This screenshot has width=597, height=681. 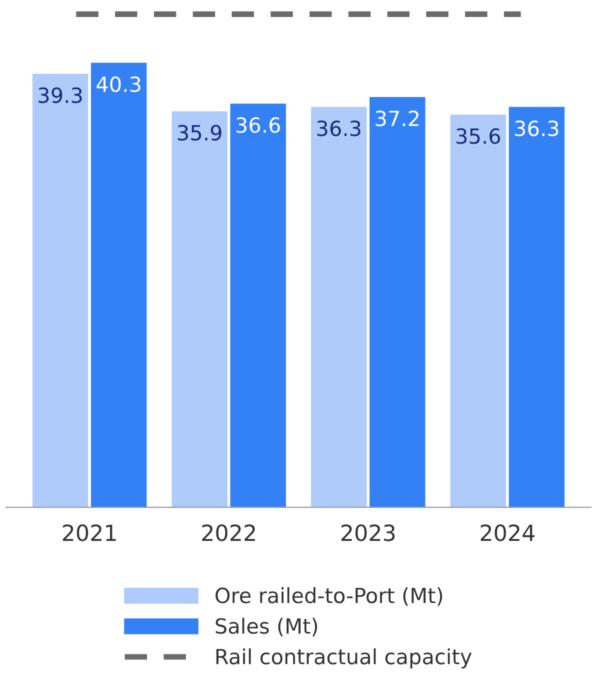 I want to click on data-label: 35.6, so click(x=478, y=136).